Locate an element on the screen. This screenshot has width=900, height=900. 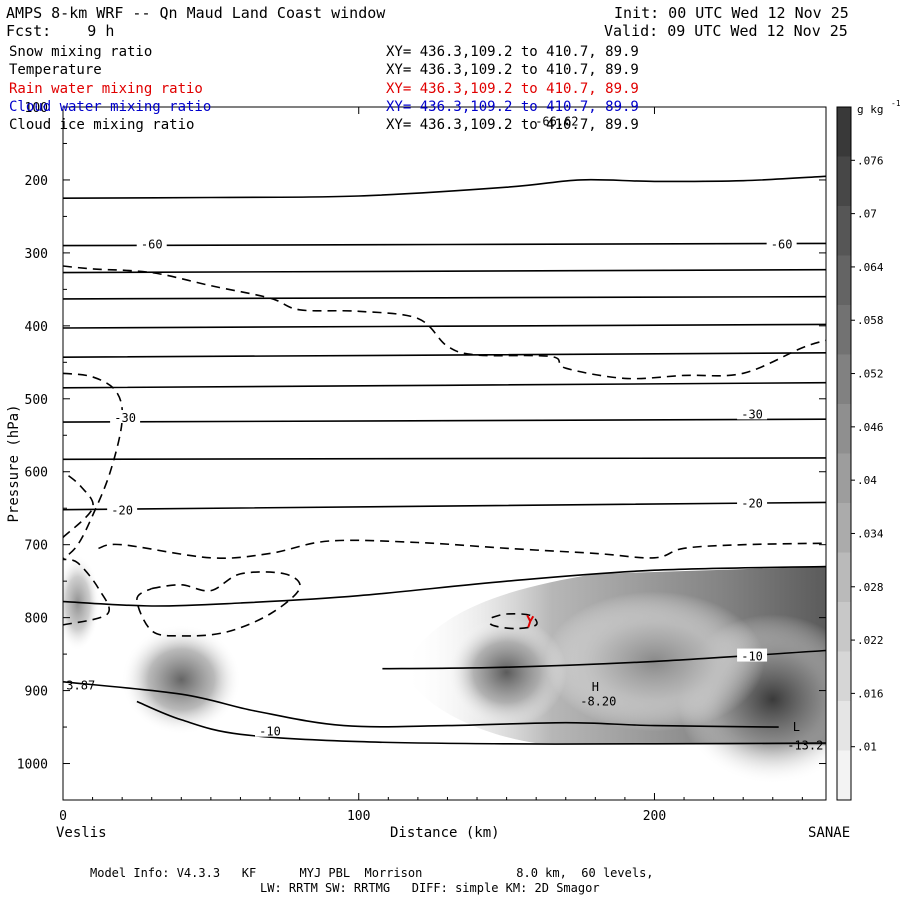
init-time: Init: 00 UTC Wed 12 Nov 25 is located at coordinates (731, 13).